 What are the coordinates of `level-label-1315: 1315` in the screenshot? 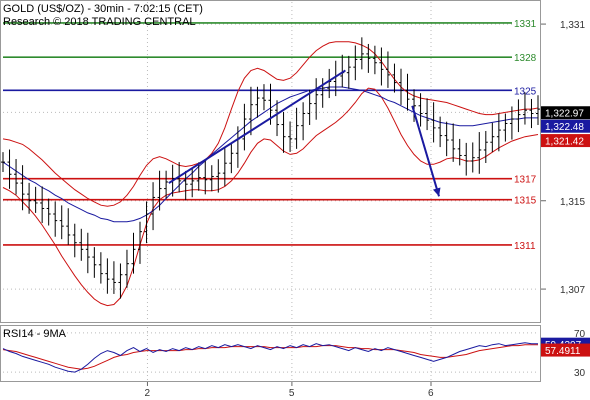 It's located at (525, 201).